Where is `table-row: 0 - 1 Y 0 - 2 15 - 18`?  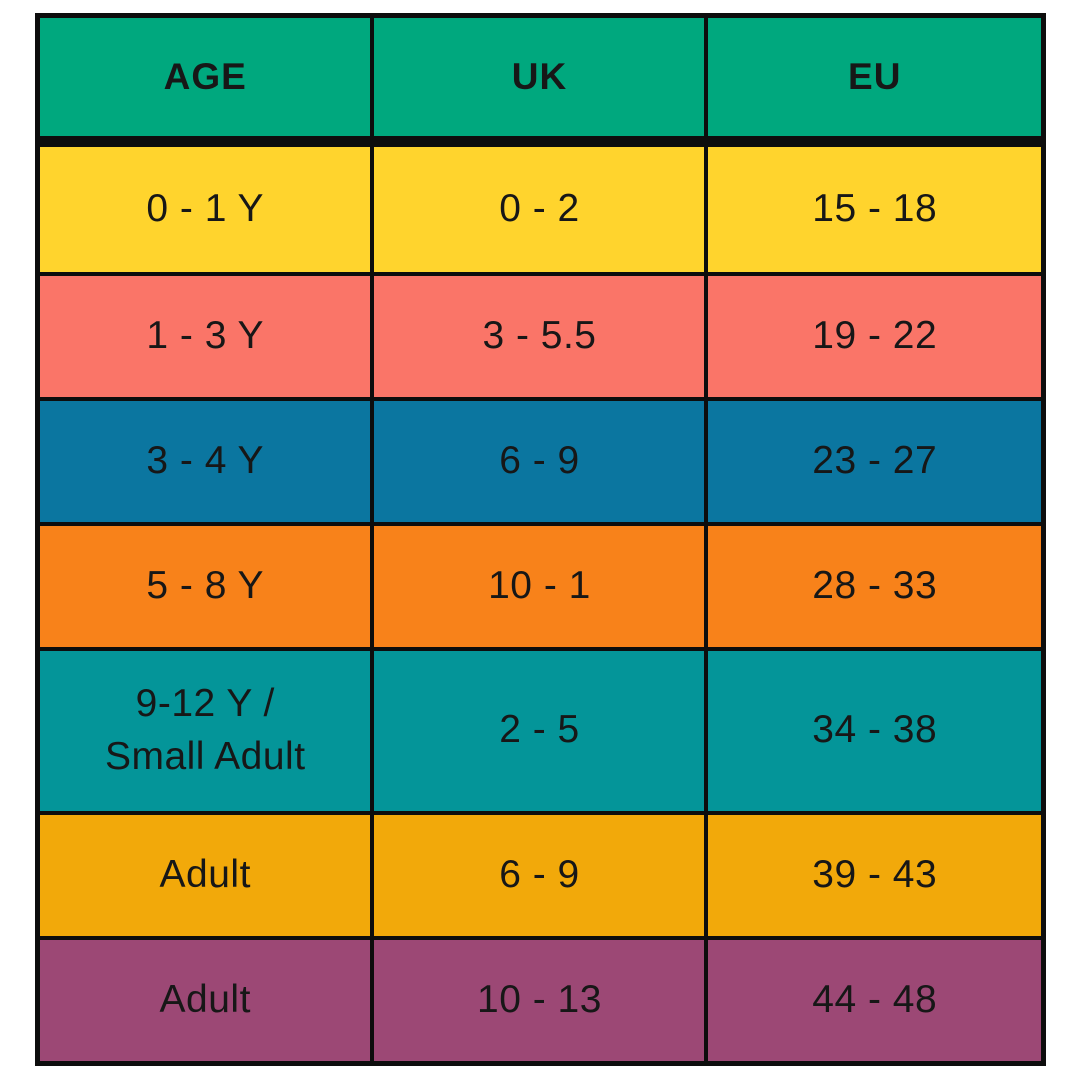
table-row: 0 - 1 Y 0 - 2 15 - 18 is located at coordinates (540, 208).